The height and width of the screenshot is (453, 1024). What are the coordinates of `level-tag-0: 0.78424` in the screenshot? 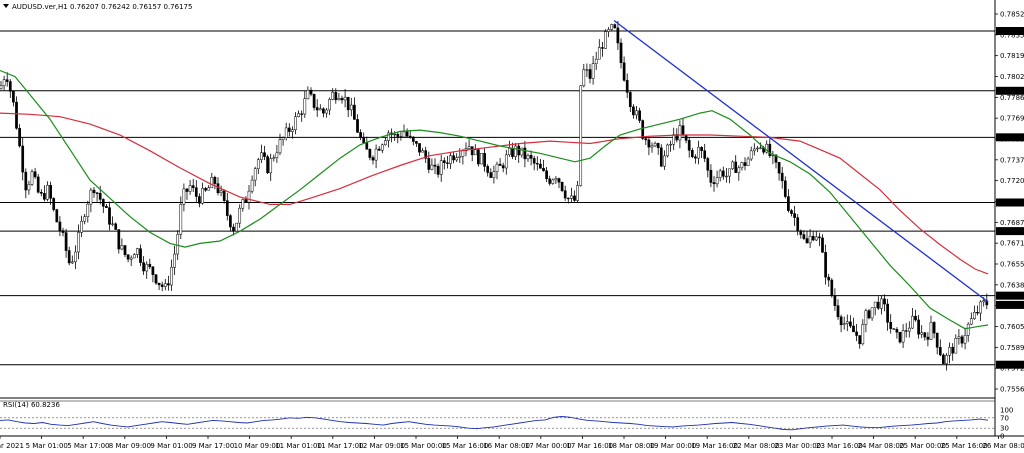 It's located at (1010, 31).